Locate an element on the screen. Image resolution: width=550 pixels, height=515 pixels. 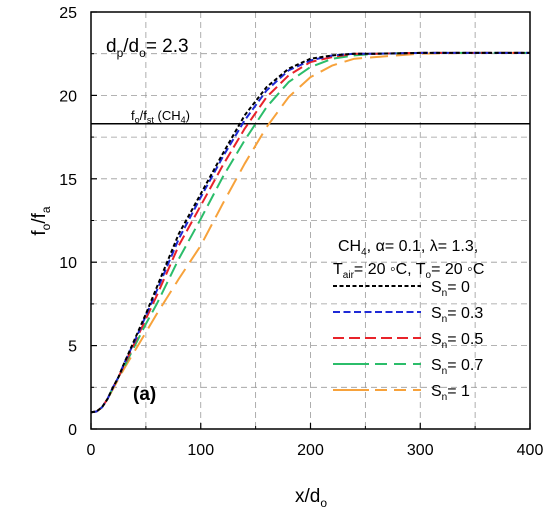
y-tick-label: 20 is located at coordinates (68, 96).